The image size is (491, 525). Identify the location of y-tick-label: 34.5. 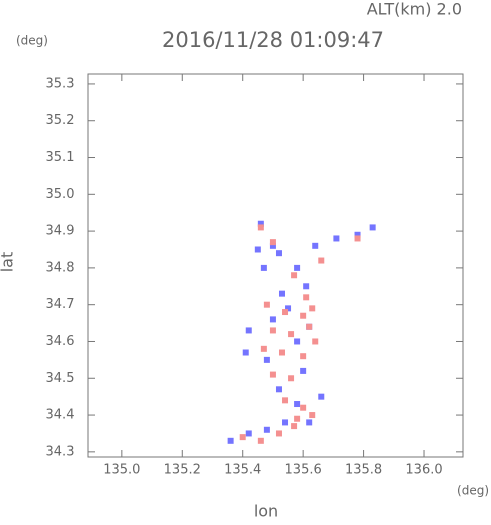
(60, 378).